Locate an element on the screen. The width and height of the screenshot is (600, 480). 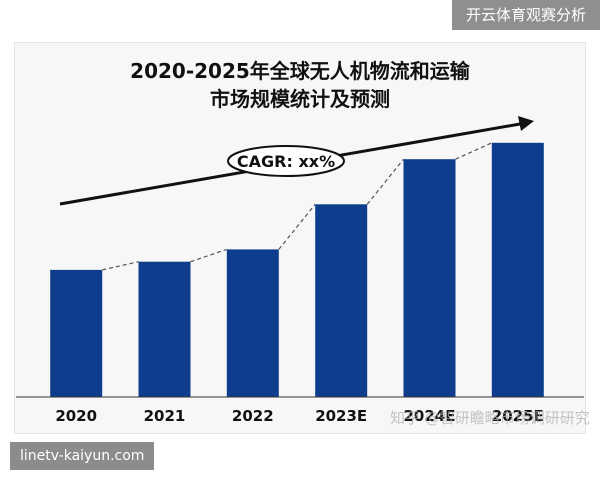
x-tick-label-2025E: 2025E is located at coordinates (518, 416).